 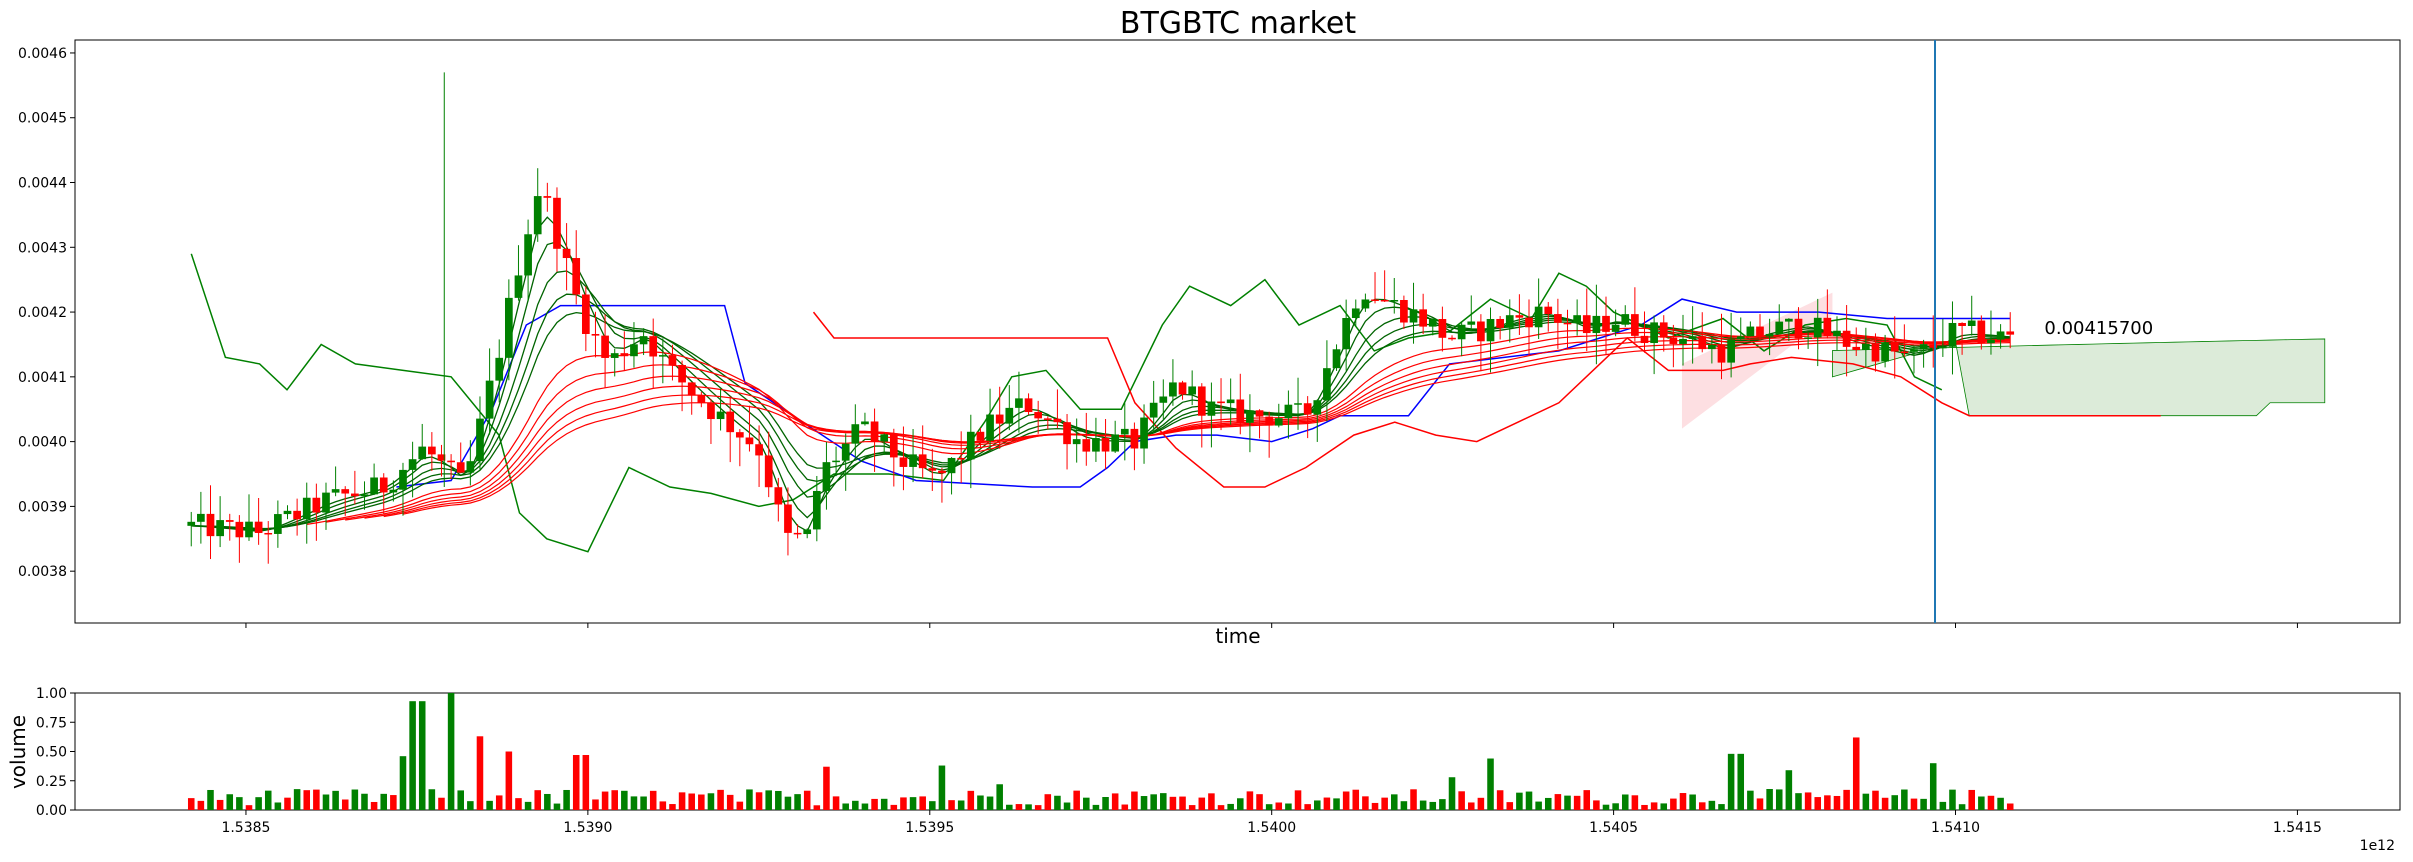 What do you see at coordinates (46, 184) in the screenshot?
I see `y-tick: 0.0044` at bounding box center [46, 184].